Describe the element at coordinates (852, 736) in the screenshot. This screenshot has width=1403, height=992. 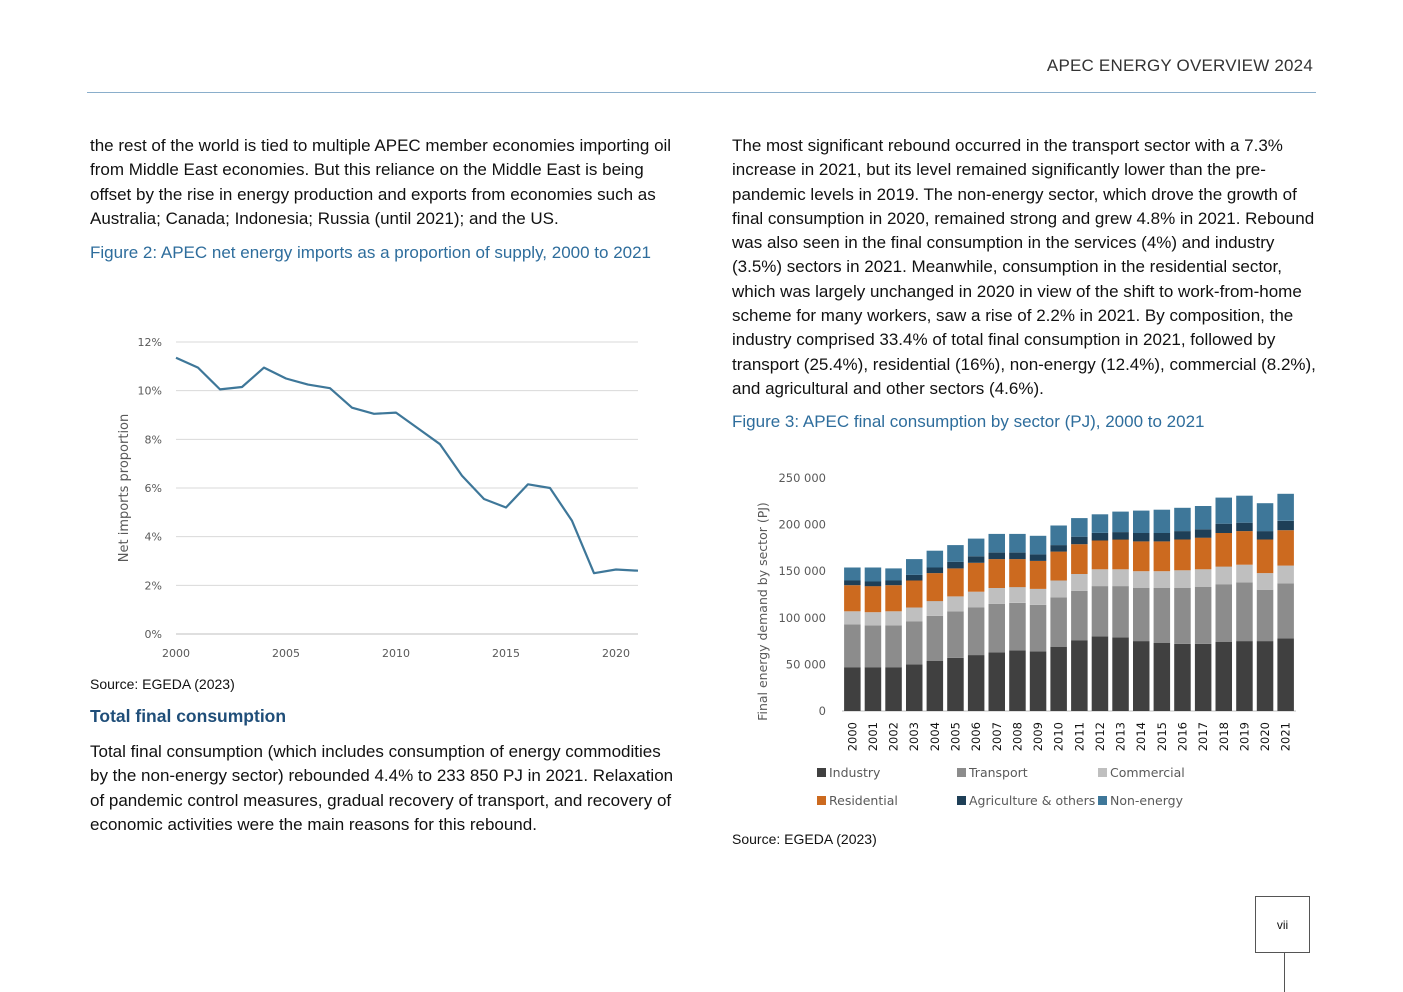
I see `x-tick-label: 2000` at that location.